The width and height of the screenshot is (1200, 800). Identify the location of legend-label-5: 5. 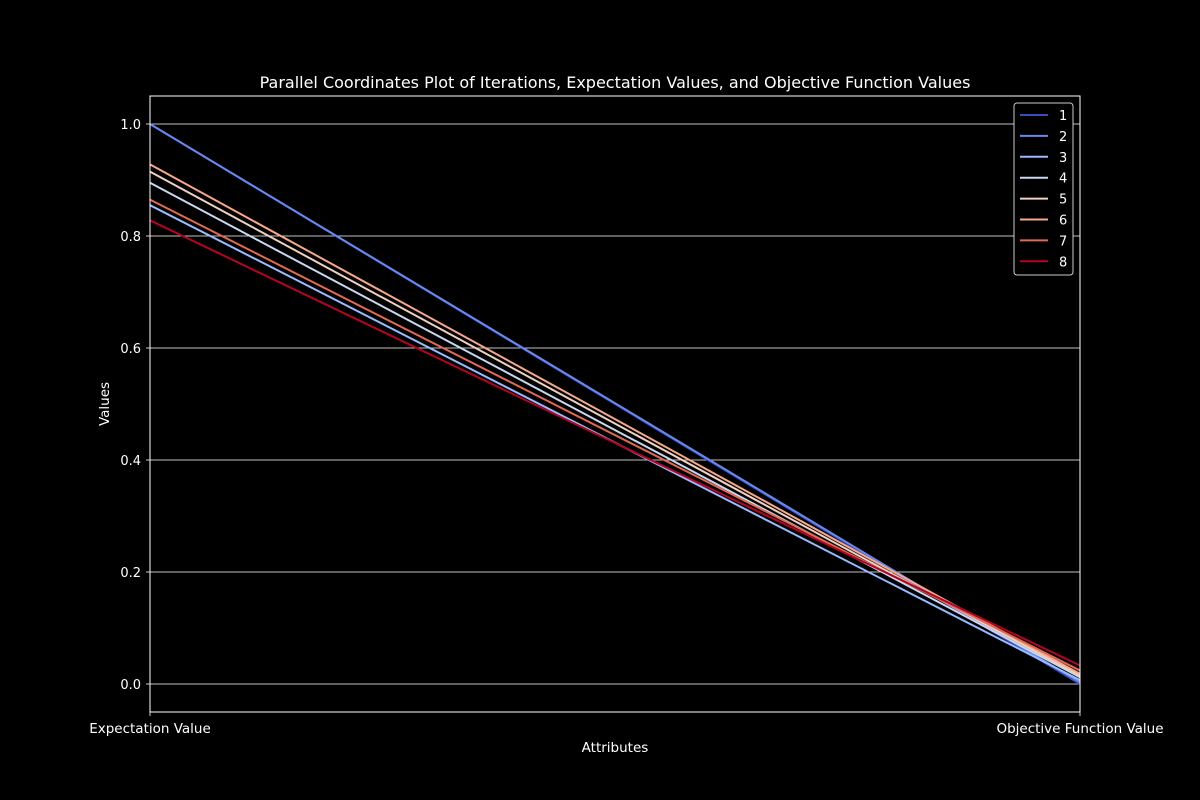
(1063, 200).